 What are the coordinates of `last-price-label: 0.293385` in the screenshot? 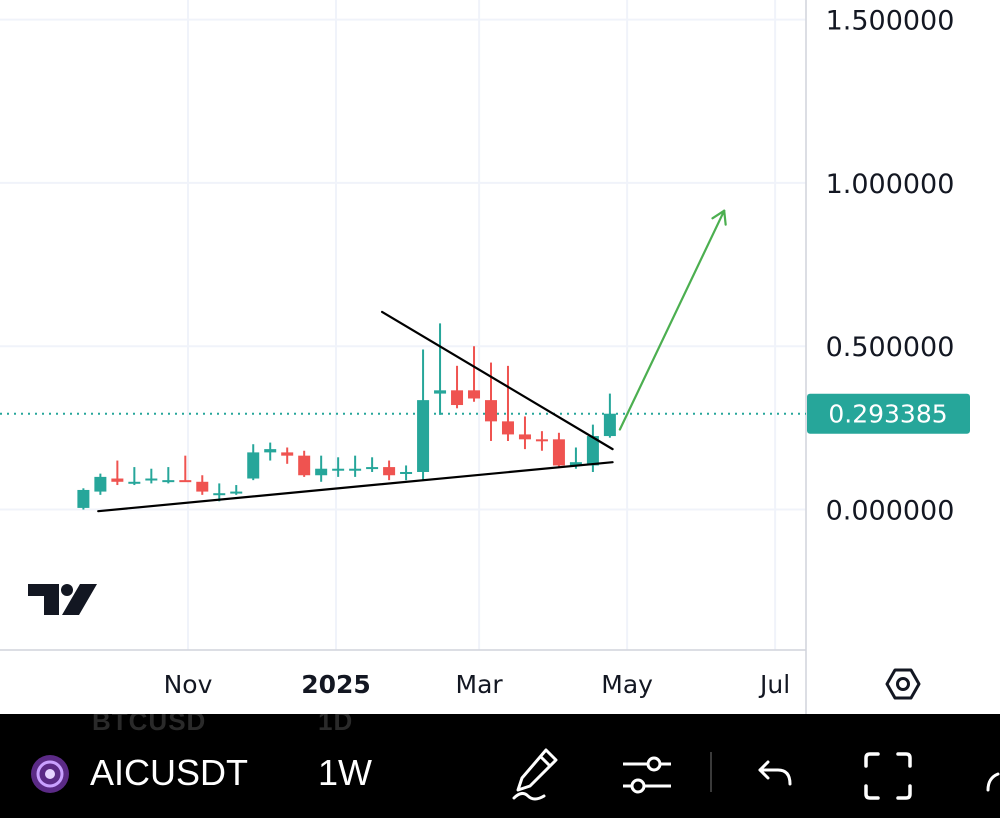 It's located at (887, 414).